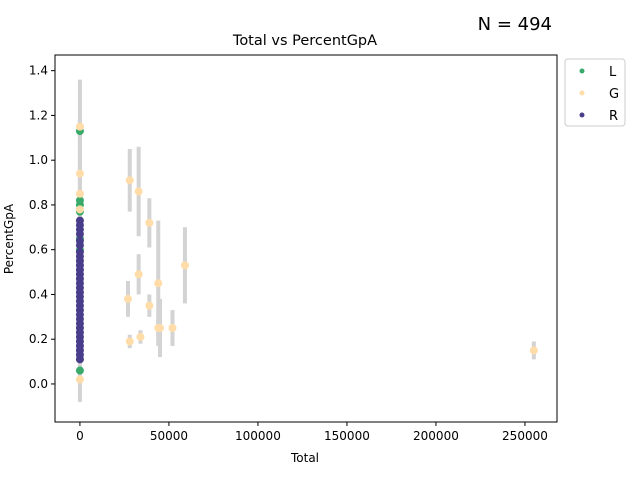  I want to click on legend-box, so click(595, 92).